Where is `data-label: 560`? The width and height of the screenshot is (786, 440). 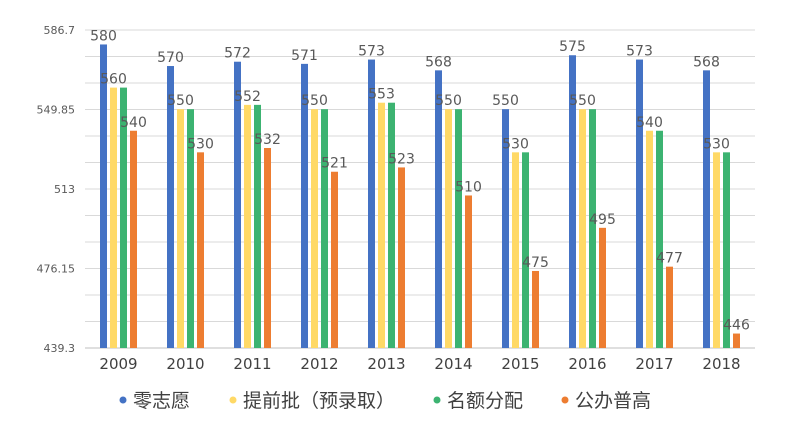 data-label: 560 is located at coordinates (113, 80).